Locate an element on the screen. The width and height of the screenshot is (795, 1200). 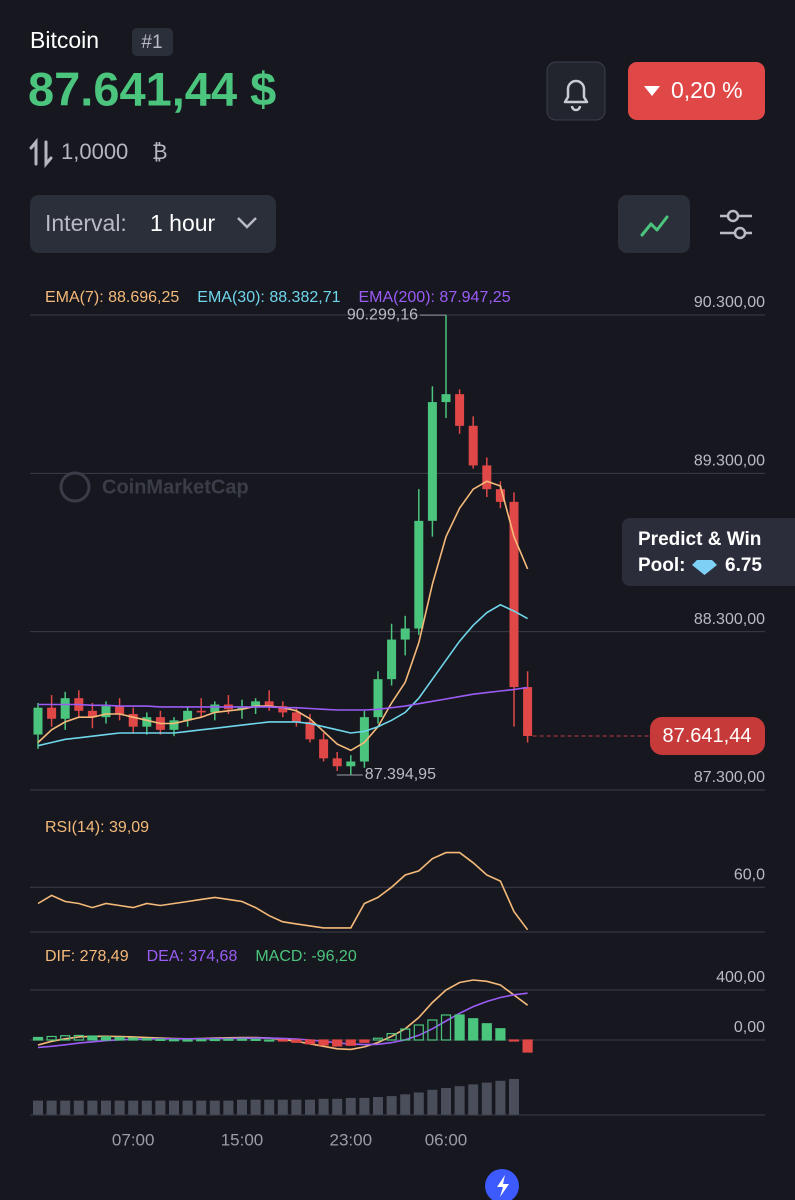
bell-icon is located at coordinates (576, 95).